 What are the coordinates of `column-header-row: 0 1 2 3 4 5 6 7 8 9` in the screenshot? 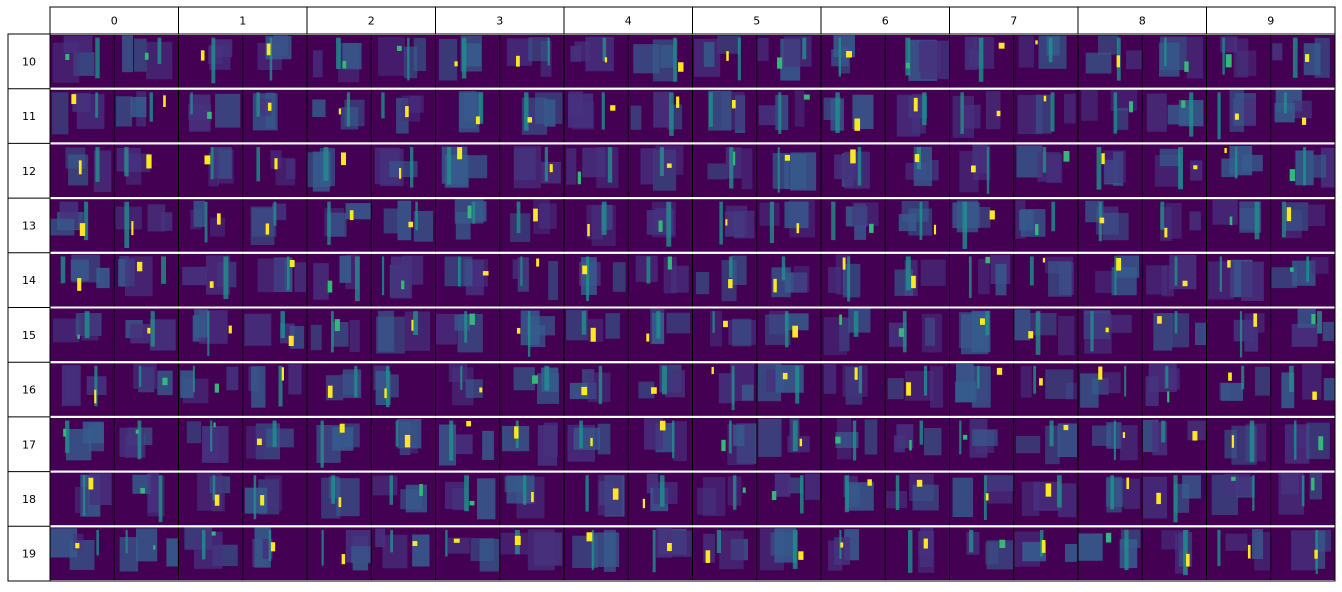 It's located at (692, 20).